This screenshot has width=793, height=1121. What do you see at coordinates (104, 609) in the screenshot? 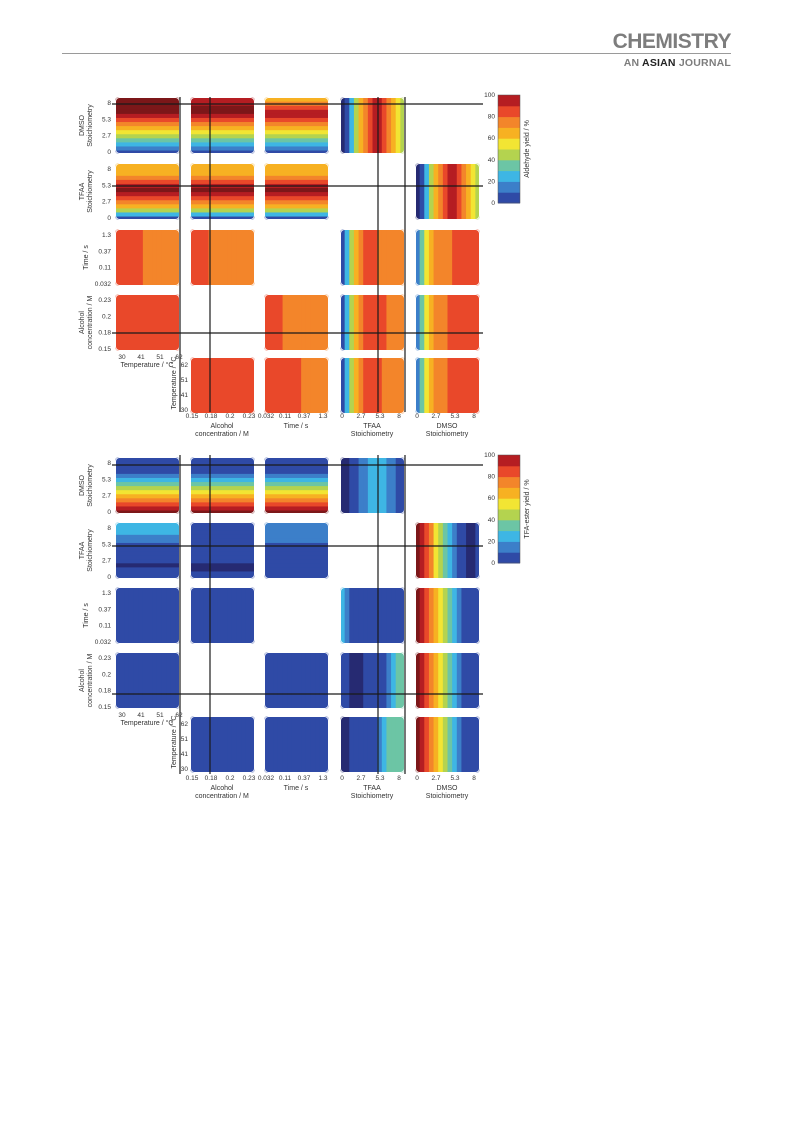
I see `y-tick-label: 0.37` at bounding box center [104, 609].